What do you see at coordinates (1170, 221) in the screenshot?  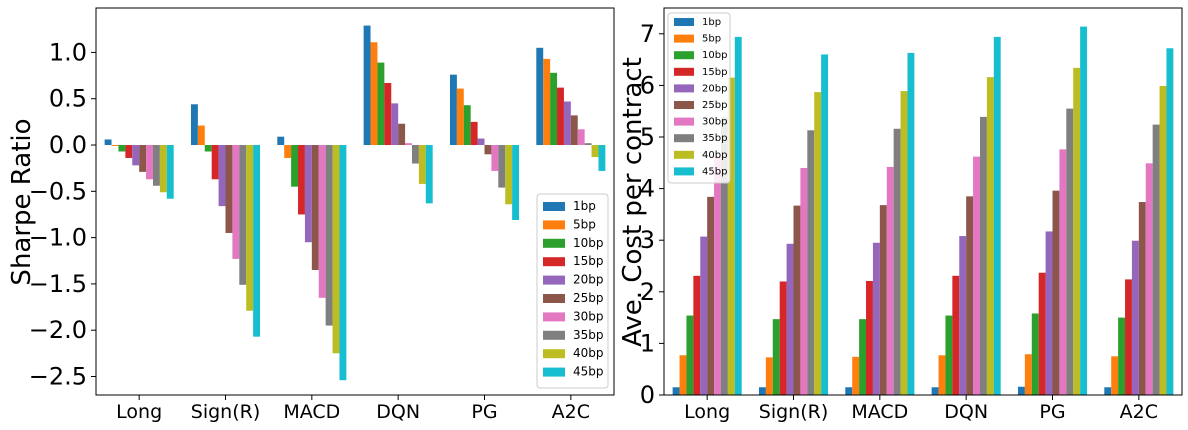 I see `bar-a2c-45bp` at bounding box center [1170, 221].